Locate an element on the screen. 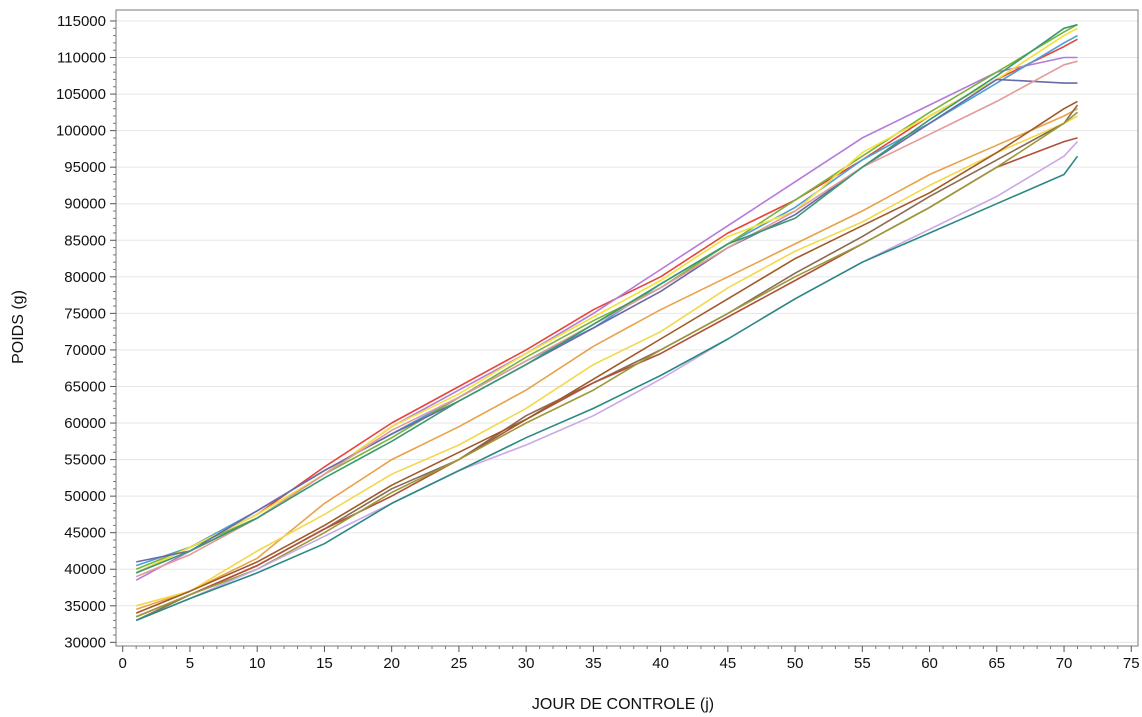 The image size is (1142, 717). x-tick-label: 70 is located at coordinates (1064, 663).